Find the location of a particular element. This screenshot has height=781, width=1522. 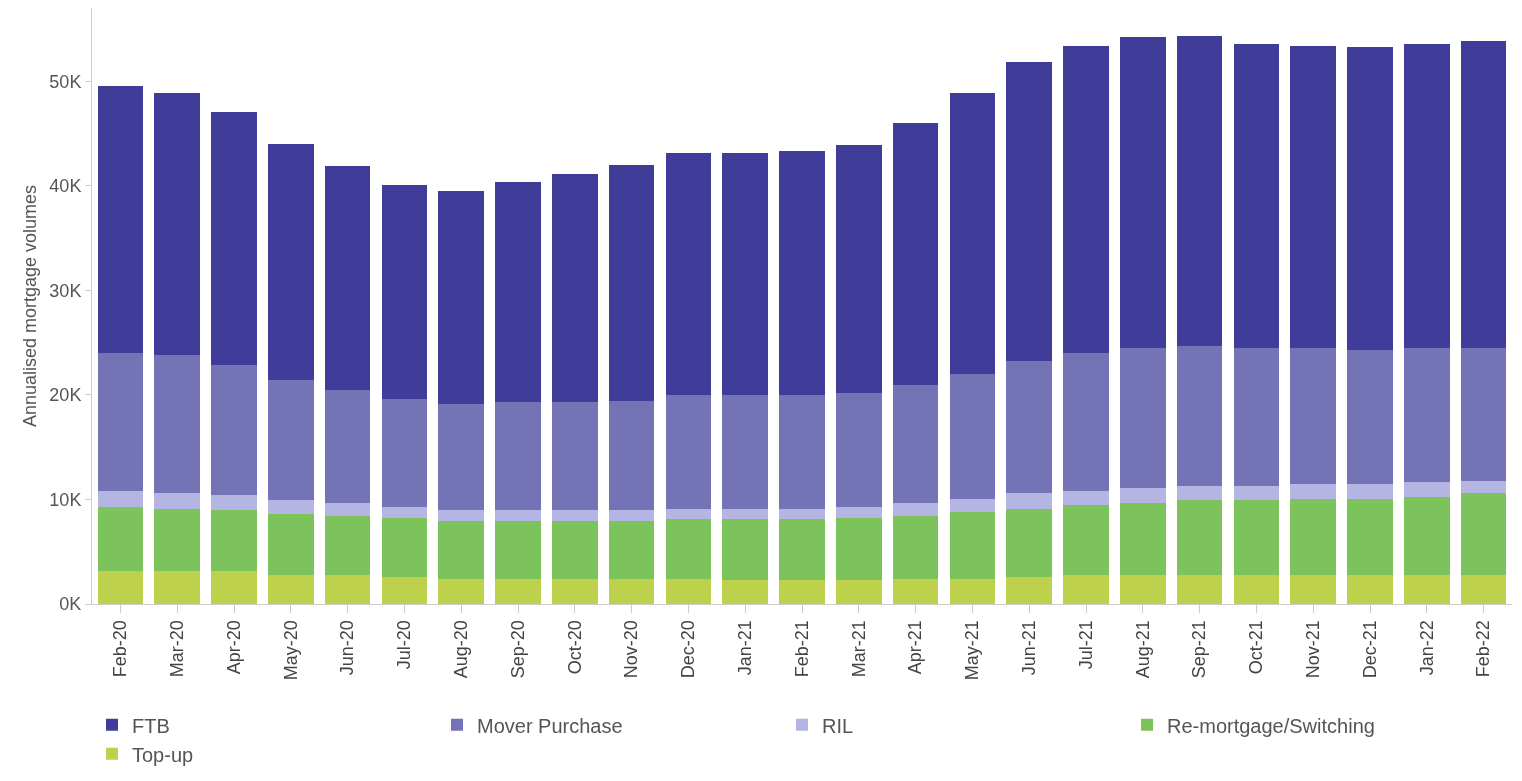

x-tick-label: Sep-20 is located at coordinates (517, 649).